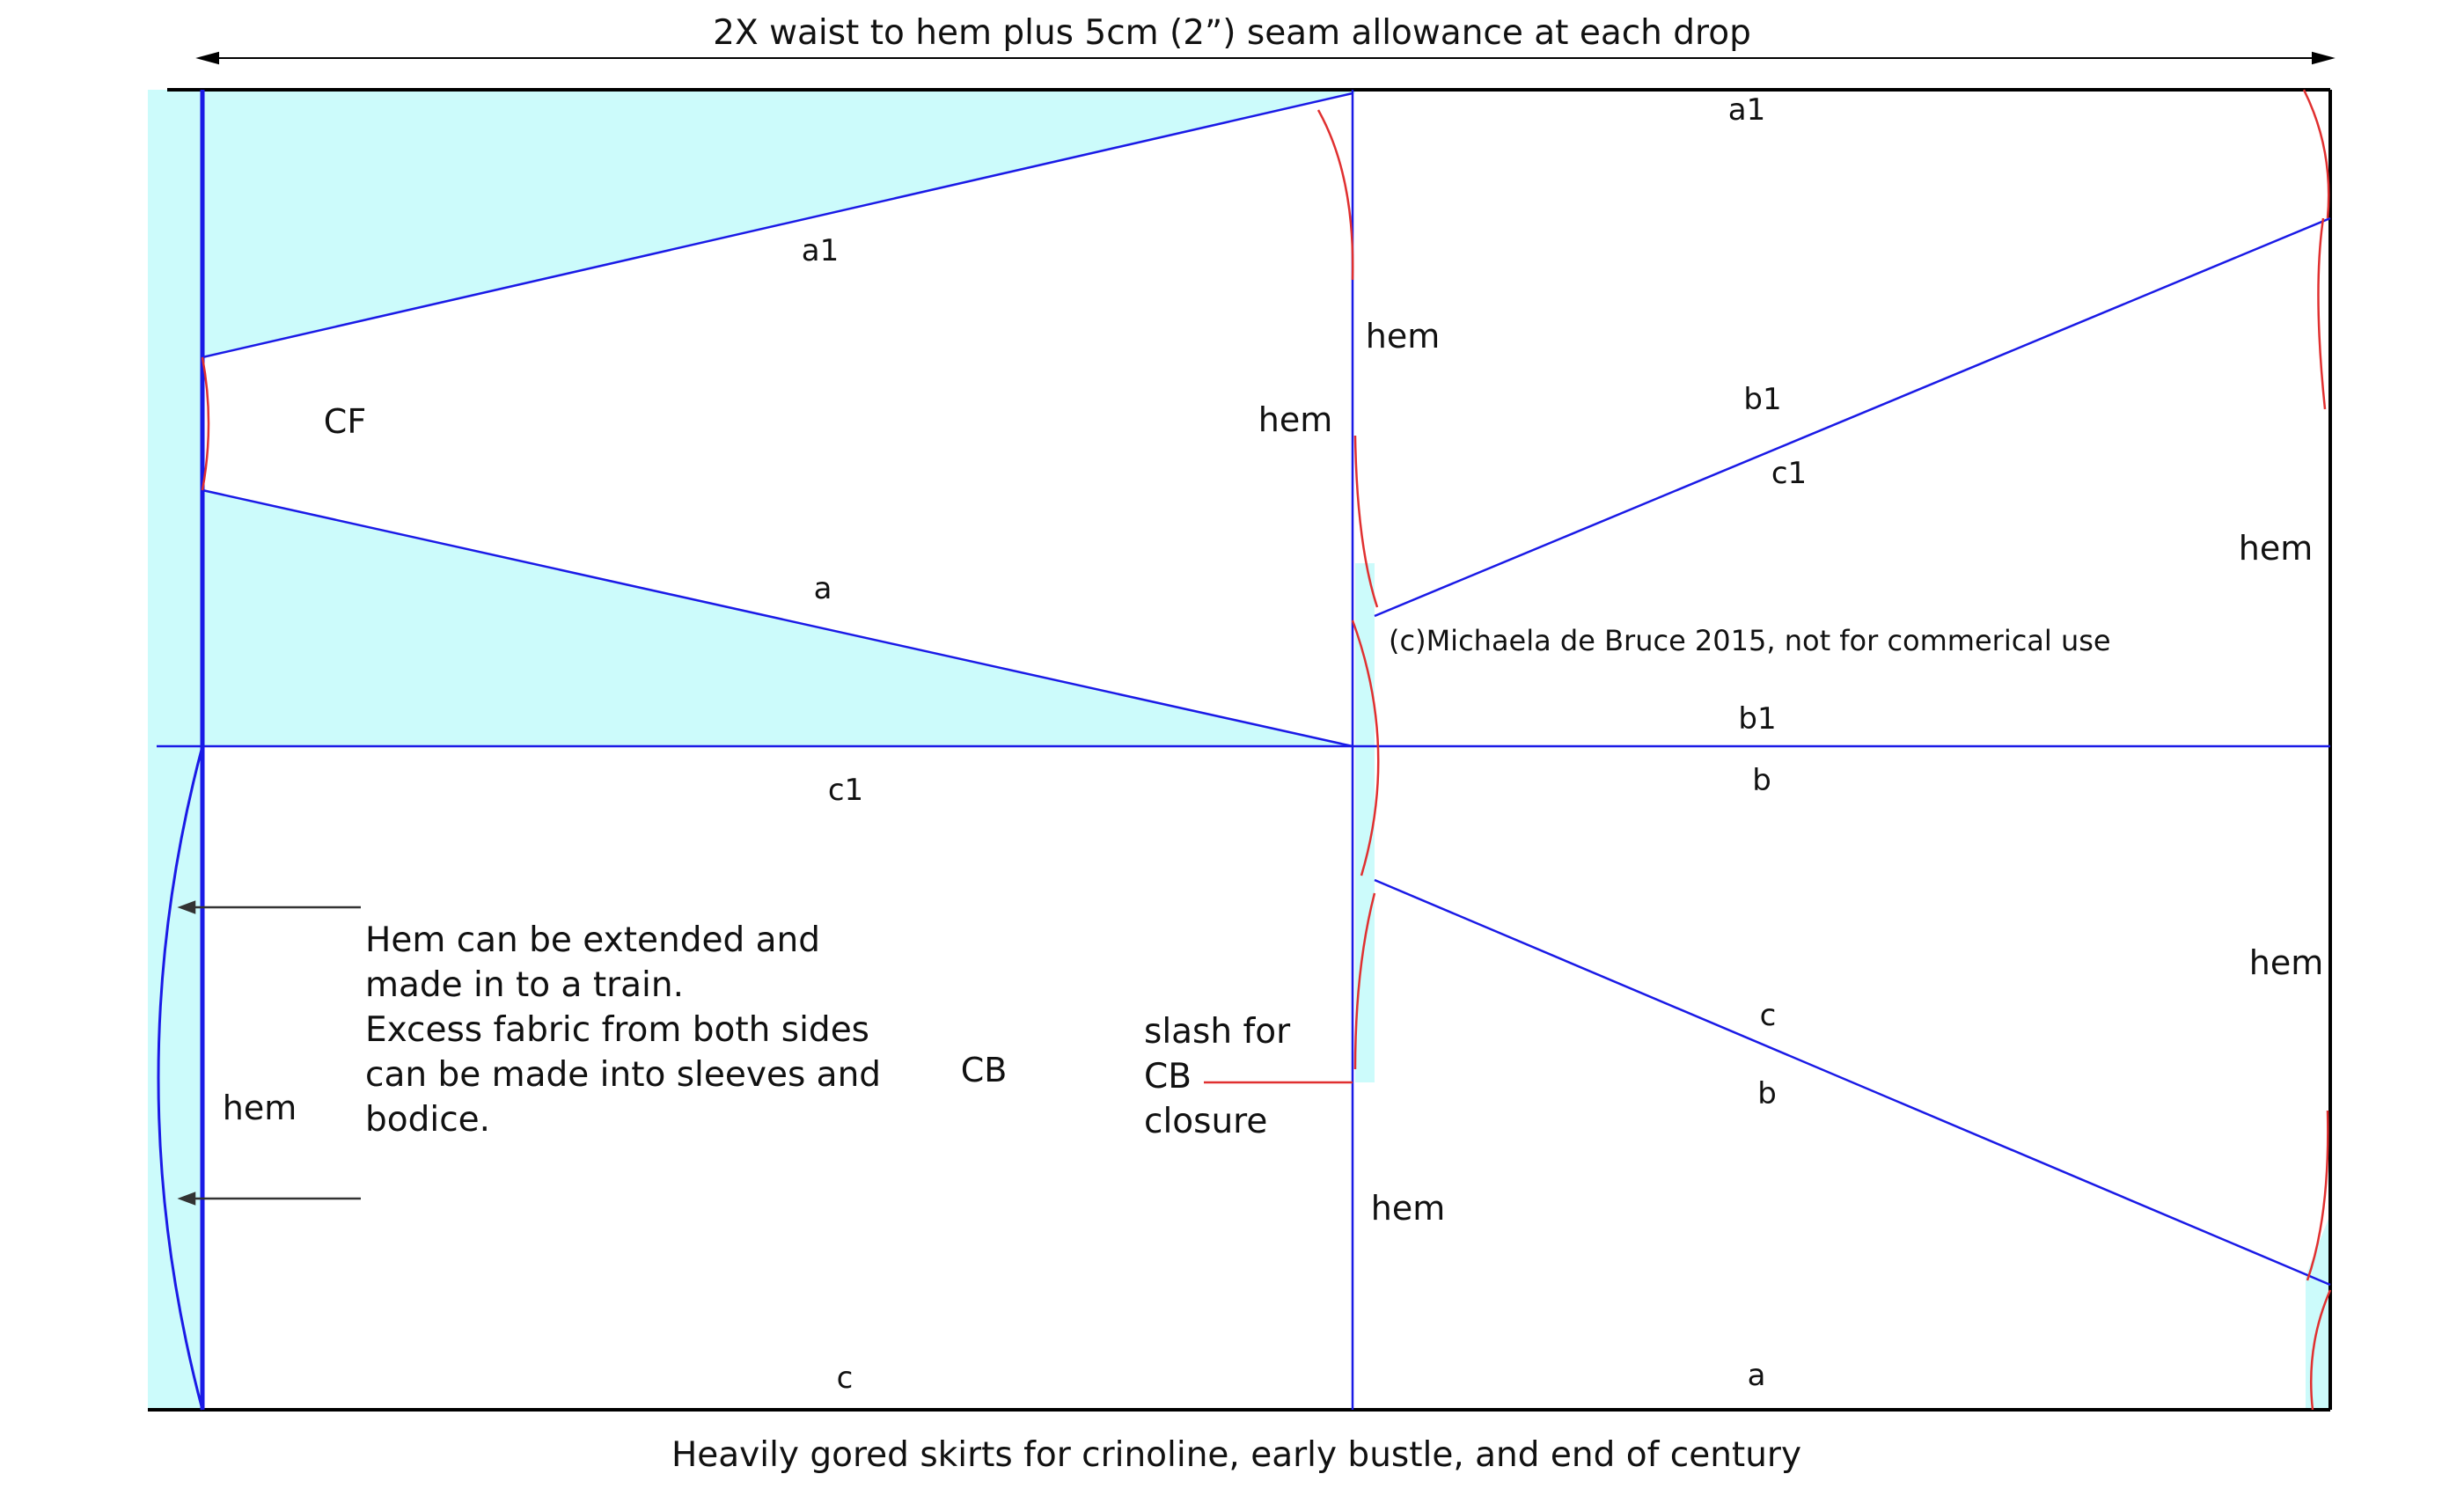 This screenshot has width=2464, height=1496. I want to click on hem-curve-right-upper, so click(2322, 314).